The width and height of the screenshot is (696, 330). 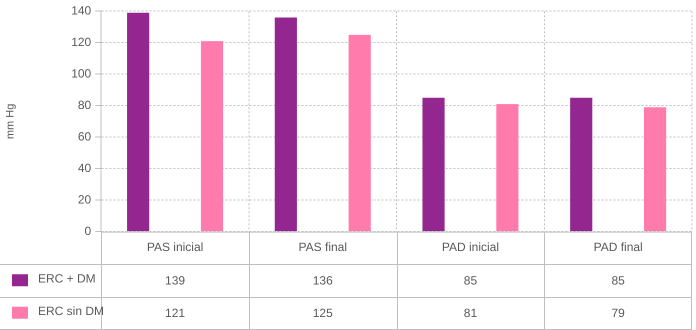 What do you see at coordinates (85, 105) in the screenshot?
I see `y-tick-label: 80` at bounding box center [85, 105].